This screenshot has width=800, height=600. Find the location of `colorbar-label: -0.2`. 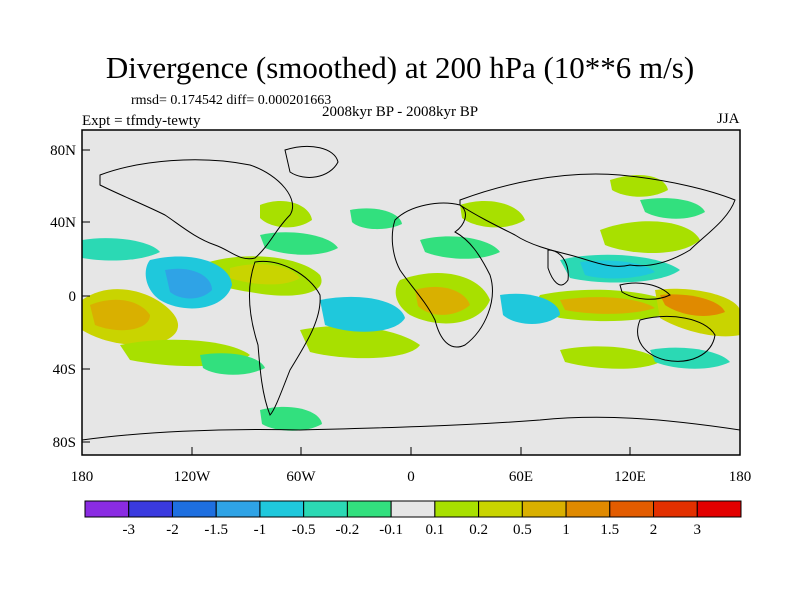

colorbar-label: -0.2 is located at coordinates (348, 530).